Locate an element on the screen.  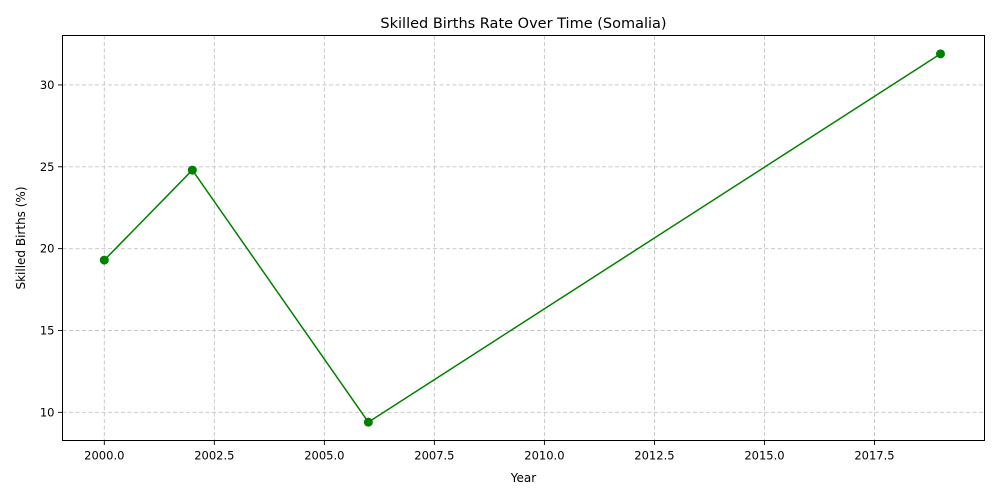
x-tick-label: 2015.0 is located at coordinates (764, 456).